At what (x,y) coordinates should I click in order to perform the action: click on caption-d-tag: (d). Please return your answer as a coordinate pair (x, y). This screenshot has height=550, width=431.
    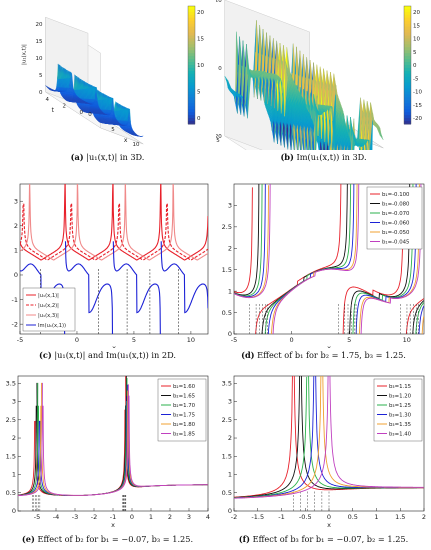
    Looking at the image, I should click on (248, 355).